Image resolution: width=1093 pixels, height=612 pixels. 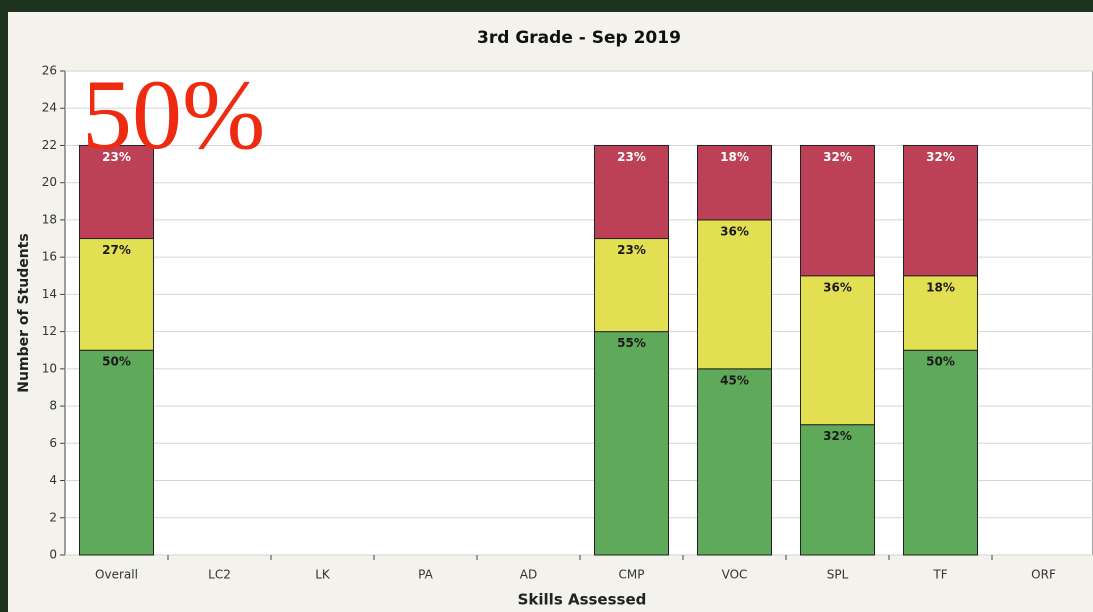 I want to click on y-tick-label: 12, so click(x=49, y=331).